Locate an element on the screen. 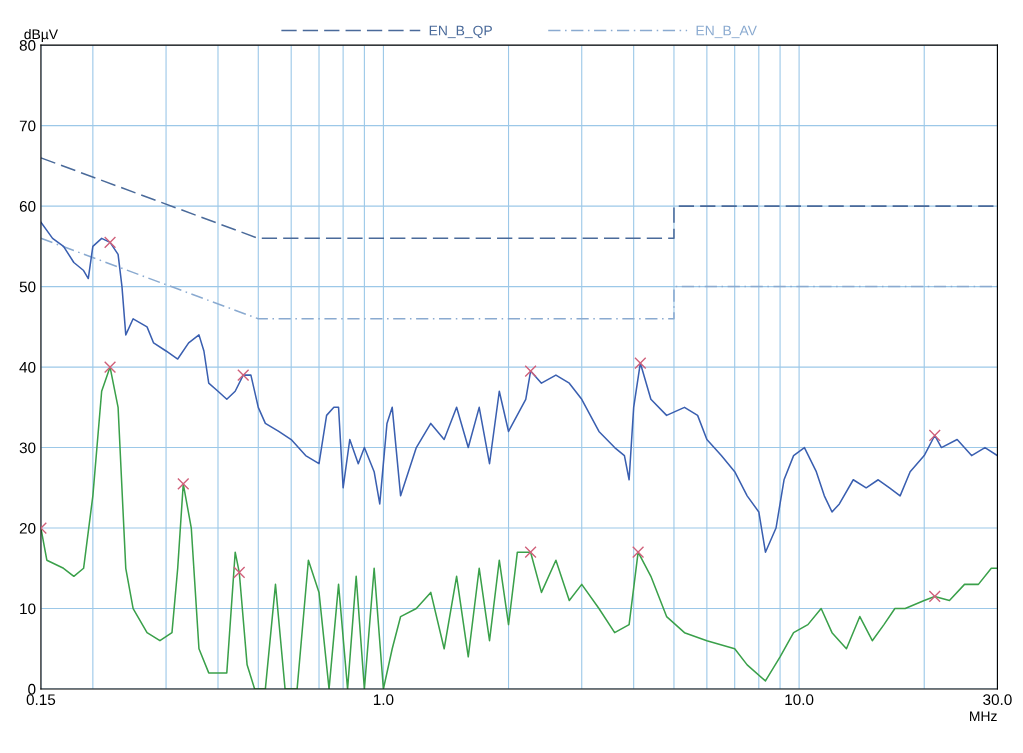 Image resolution: width=1023 pixels, height=753 pixels. y-tick-label: 40 is located at coordinates (27, 367).